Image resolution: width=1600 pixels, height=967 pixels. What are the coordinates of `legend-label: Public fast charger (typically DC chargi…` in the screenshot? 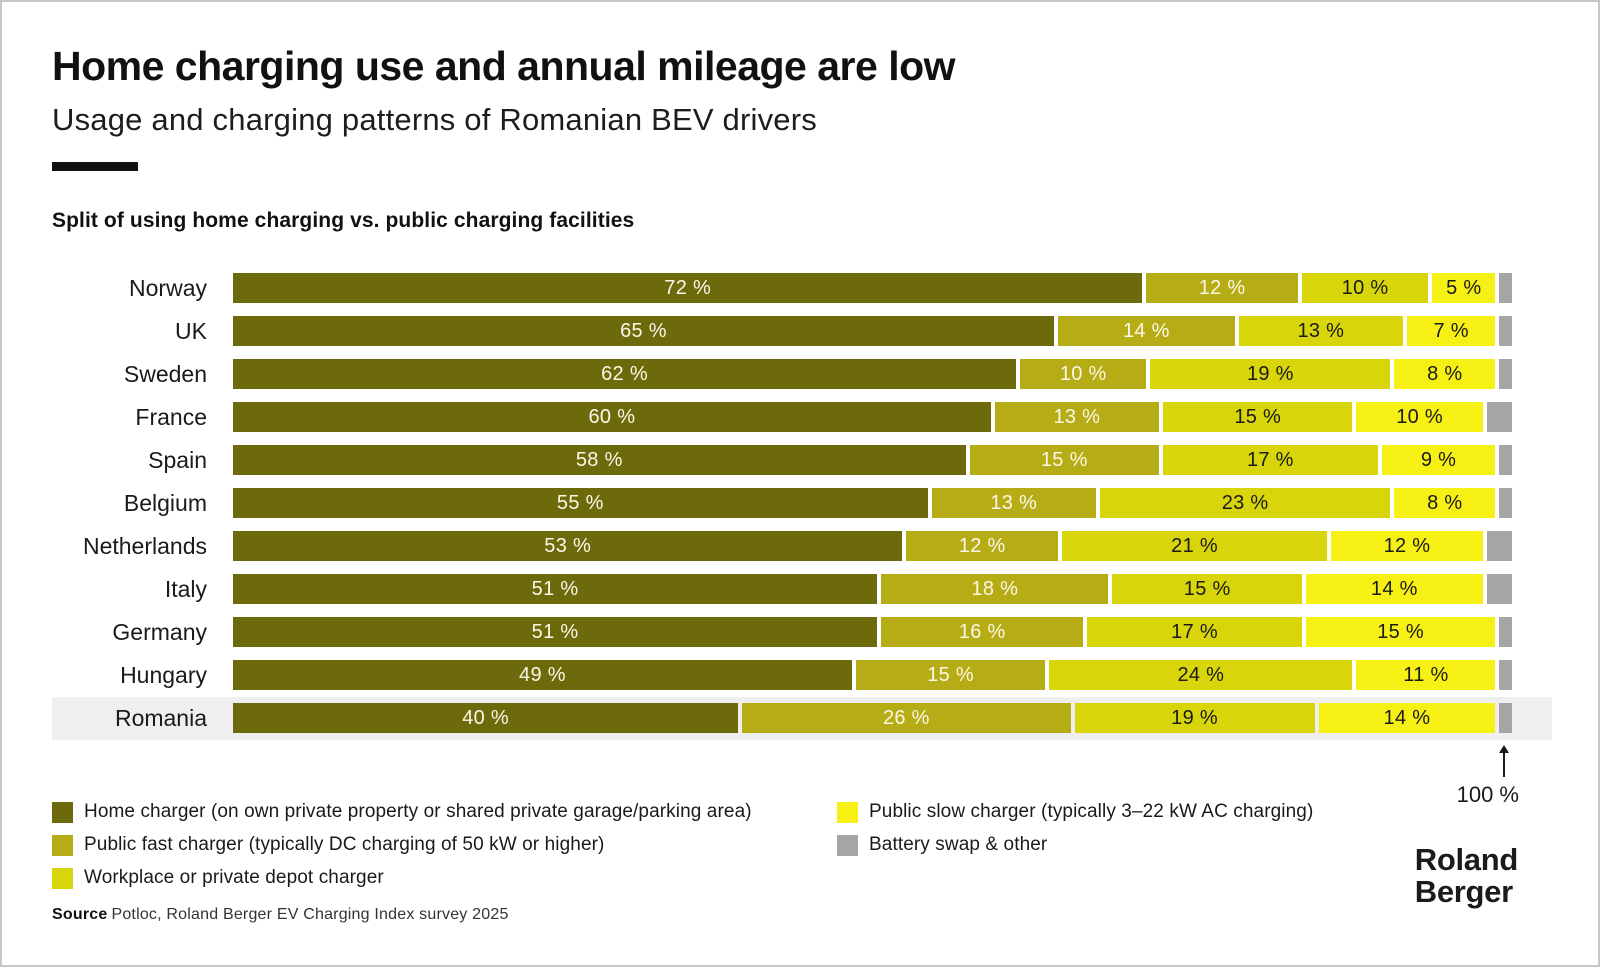 It's located at (344, 845).